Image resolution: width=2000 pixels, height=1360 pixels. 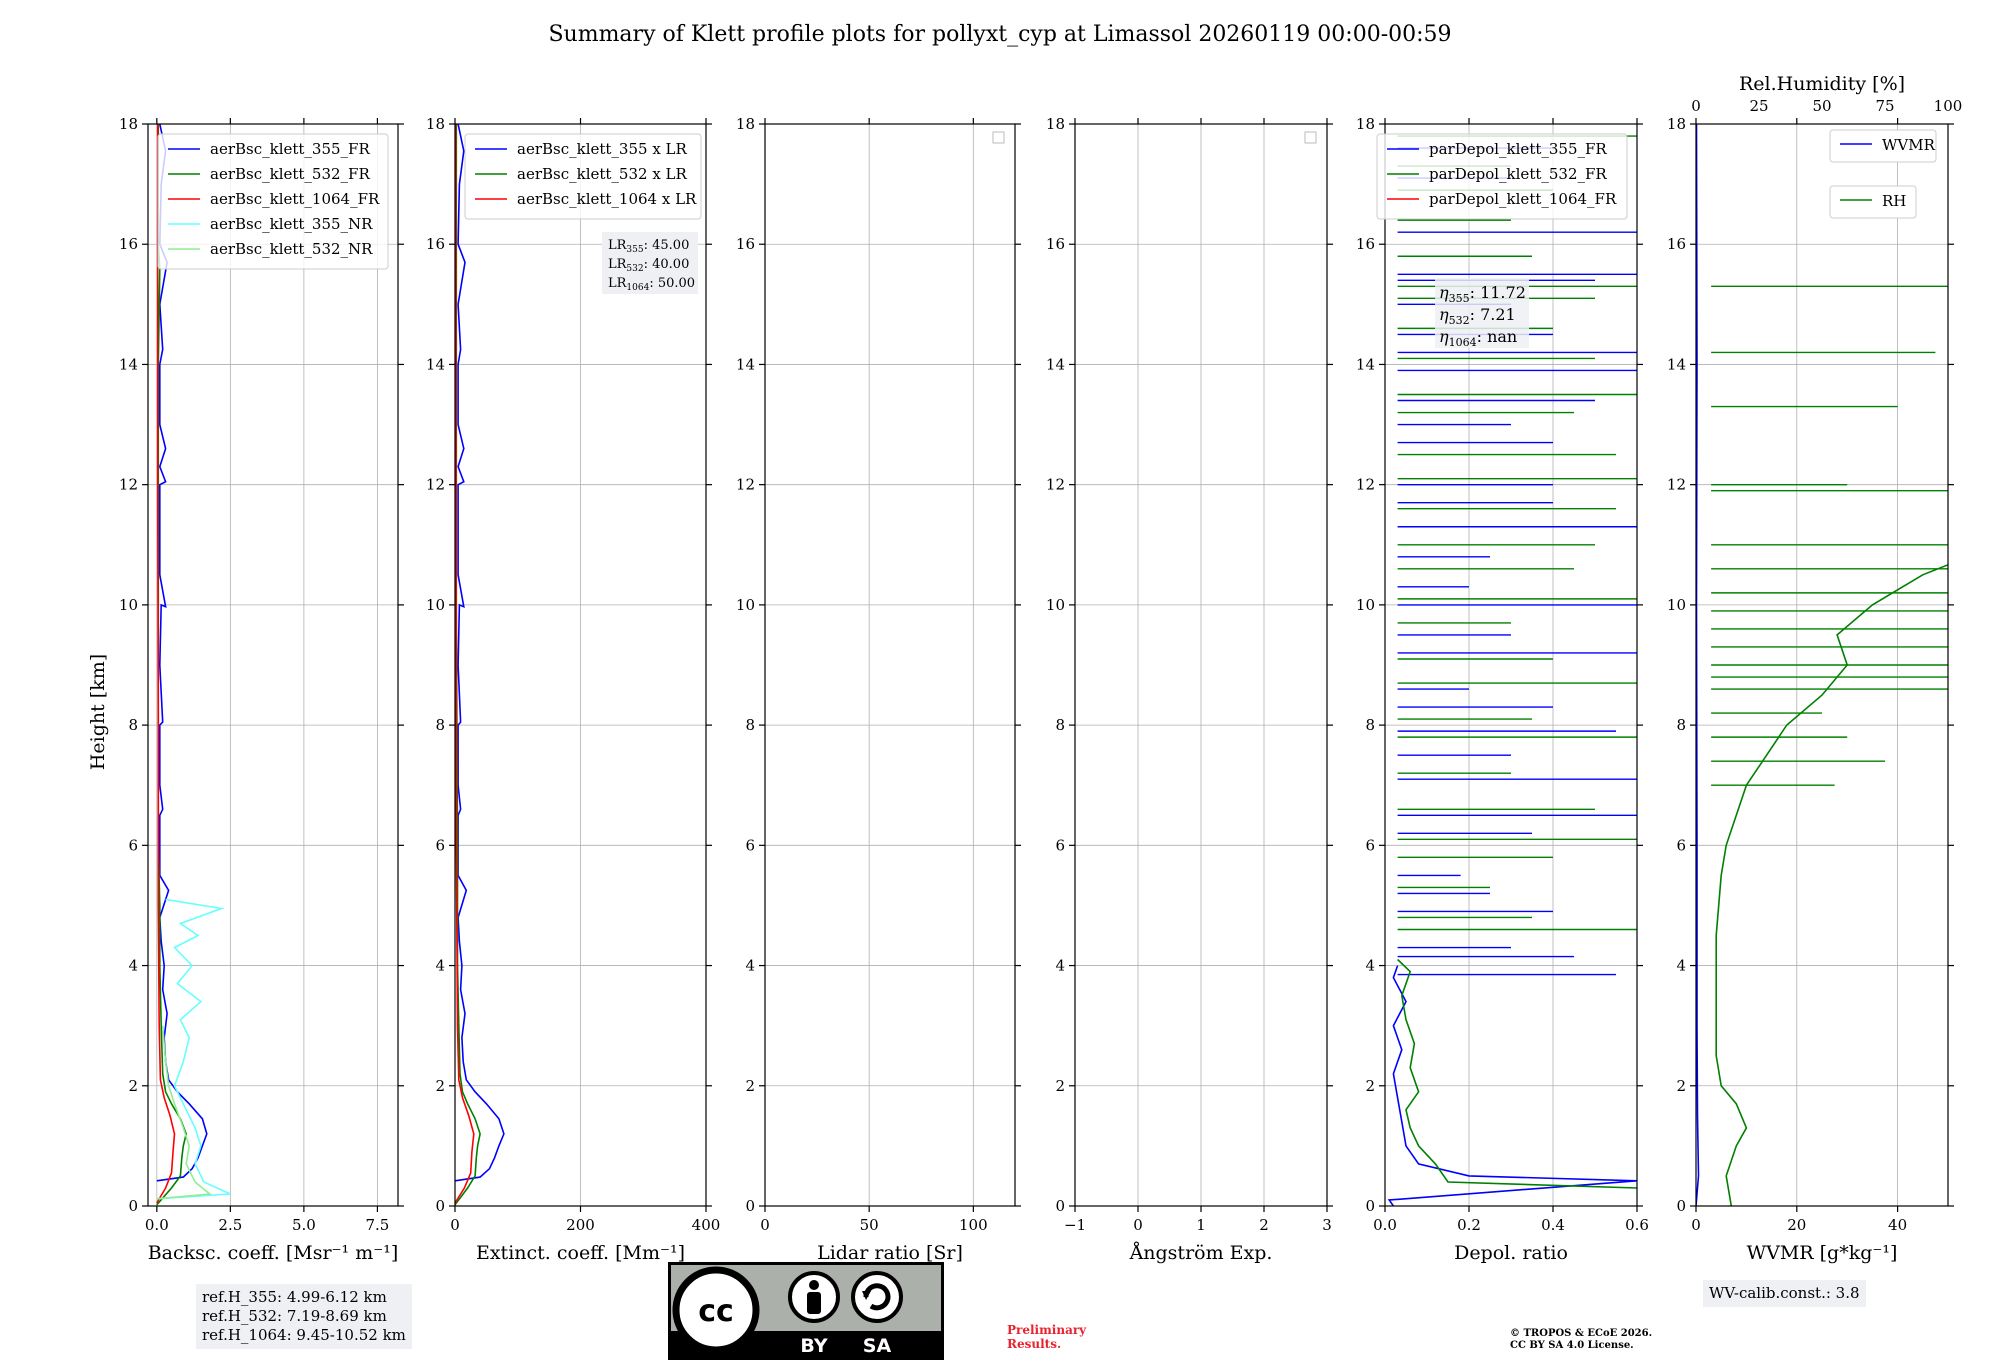 I want to click on x-tick-label: 0.6, so click(x=1637, y=1225).